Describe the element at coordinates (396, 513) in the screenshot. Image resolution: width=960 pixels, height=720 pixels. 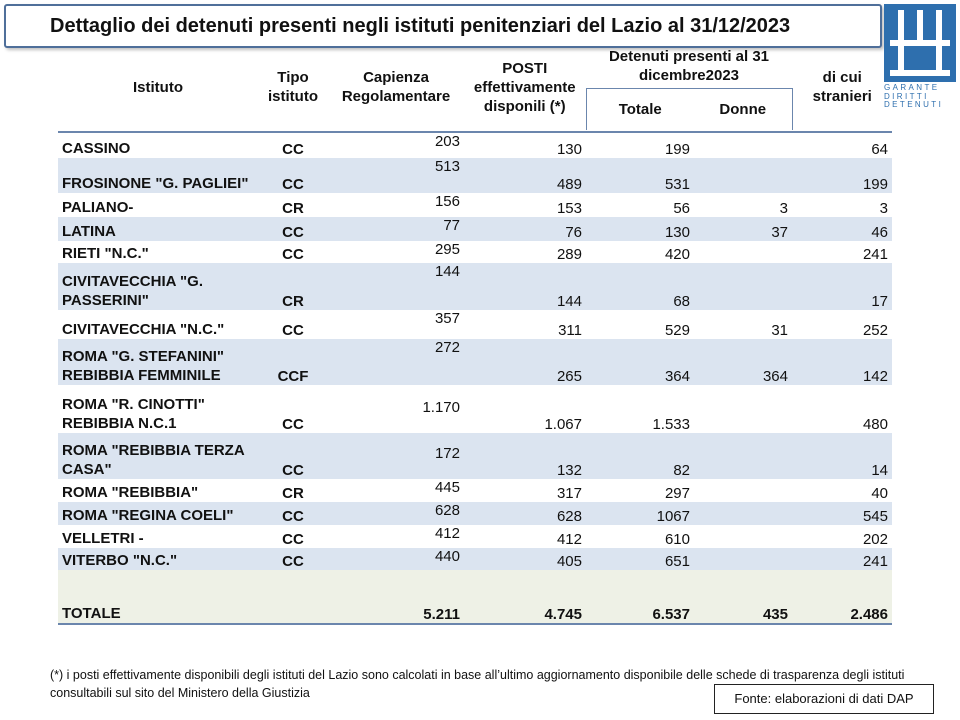
I see `cell-capienza: 628` at that location.